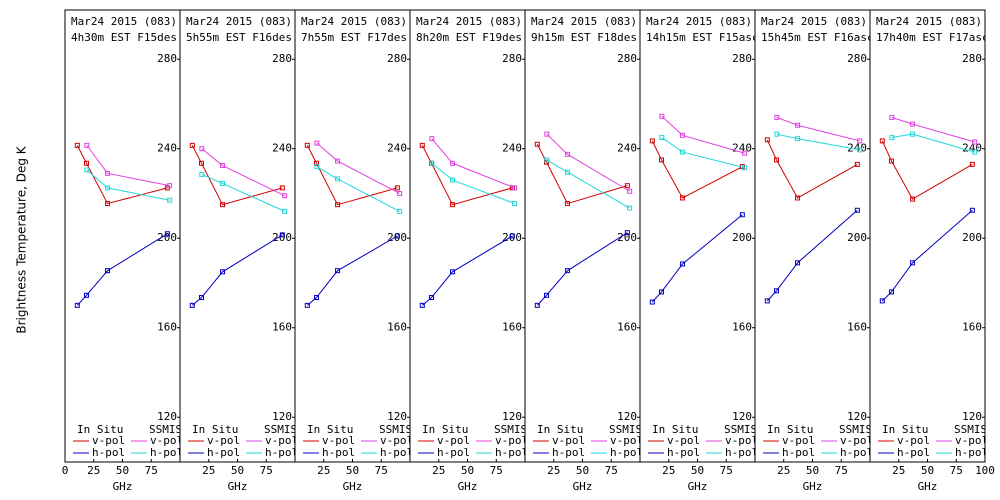  Describe the element at coordinates (65, 470) in the screenshot. I see `x-tick-label: 0` at that location.